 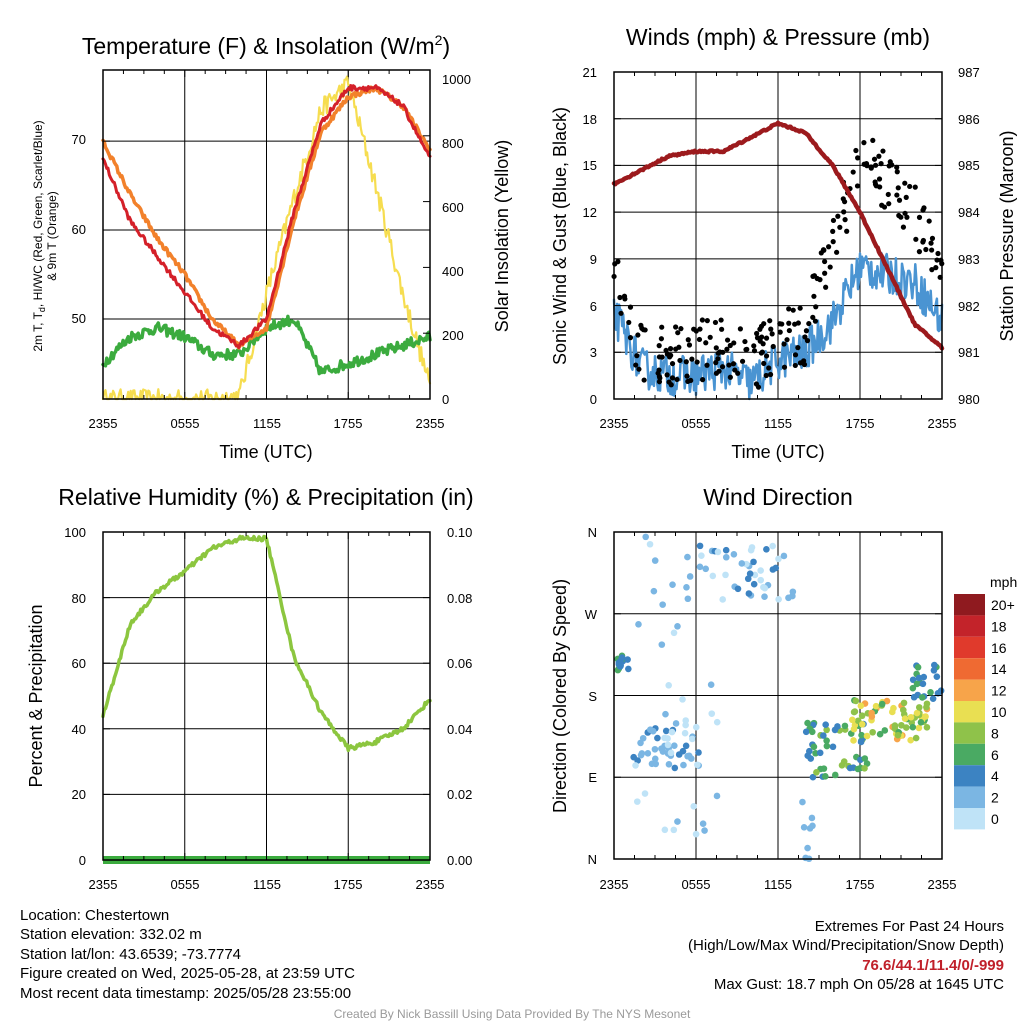 I want to click on x-tick-label: 2355, so click(x=430, y=884).